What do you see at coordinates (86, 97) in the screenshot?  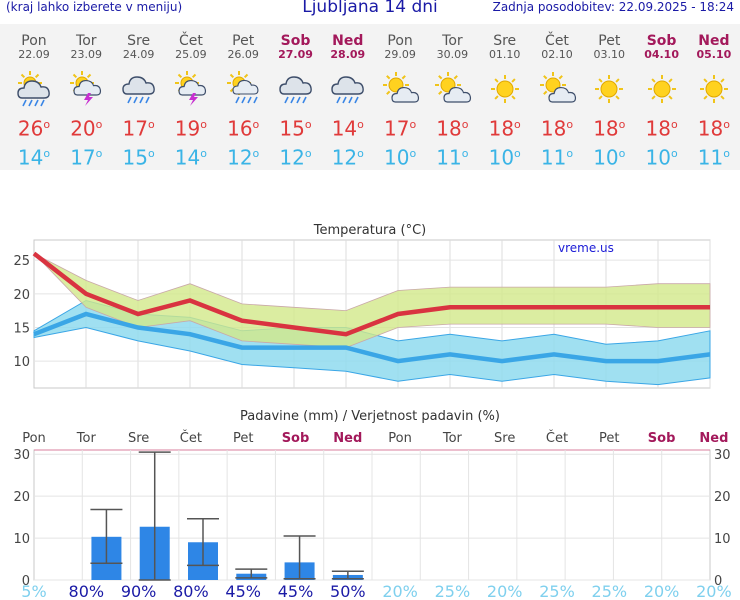 I see `day-column: Tor 23.09 20o 17o` at bounding box center [86, 97].